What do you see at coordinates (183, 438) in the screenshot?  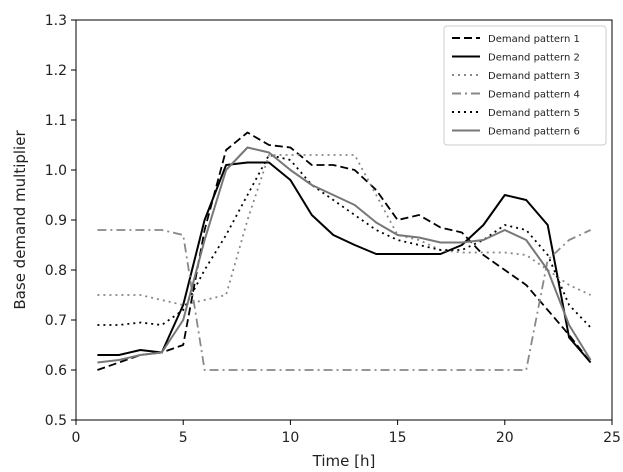 I see `x-tick-label: 5` at bounding box center [183, 438].